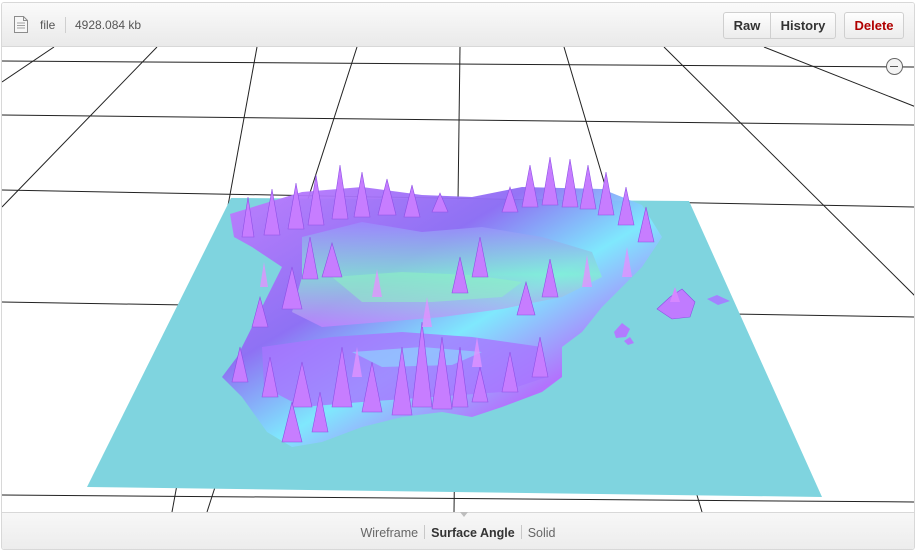 This screenshot has height=558, width=921. Describe the element at coordinates (473, 533) in the screenshot. I see `mode-surface-angle: Surface Angle` at that location.